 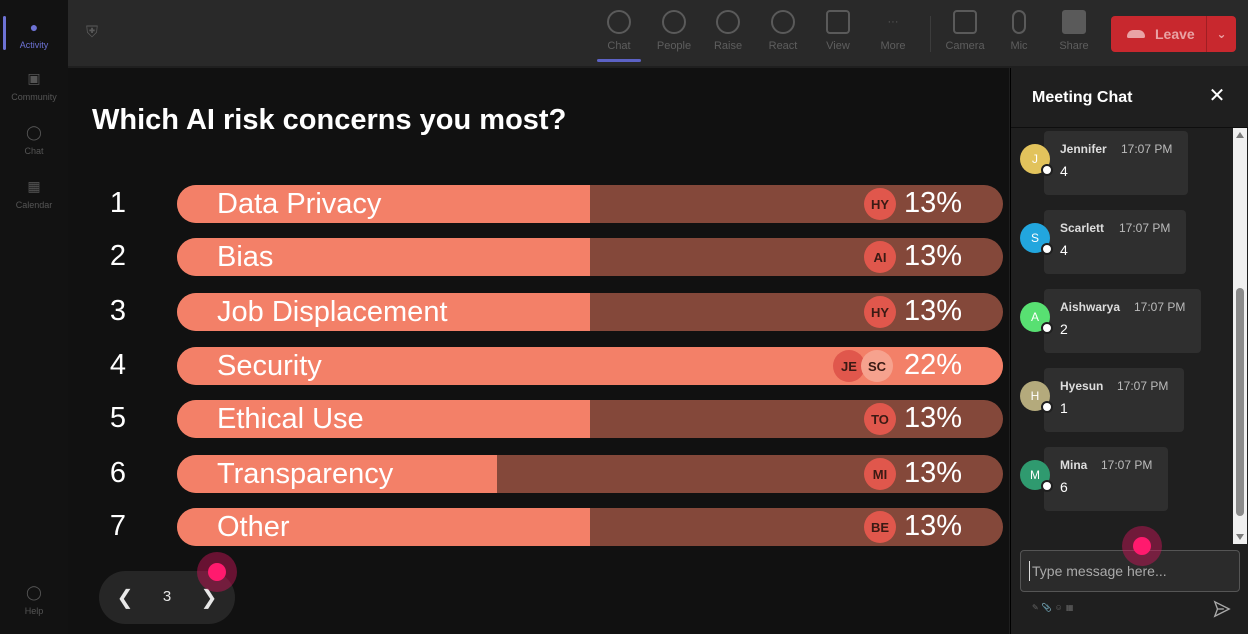 I want to click on rail-item-activity: ● Activity, so click(x=34, y=33).